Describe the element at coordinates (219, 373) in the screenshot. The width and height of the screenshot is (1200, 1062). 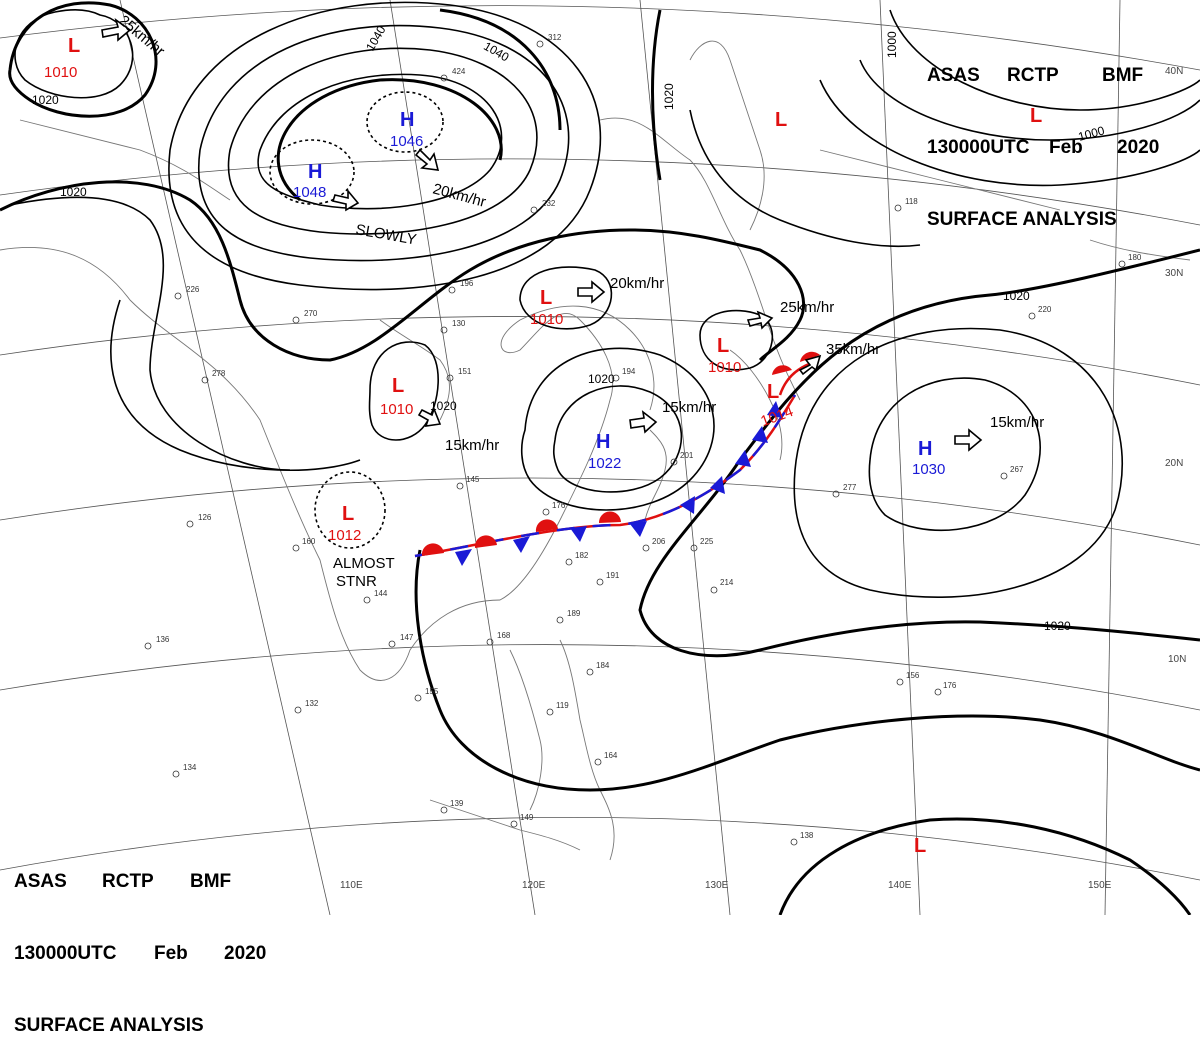
I see `svg-text: 278` at that location.